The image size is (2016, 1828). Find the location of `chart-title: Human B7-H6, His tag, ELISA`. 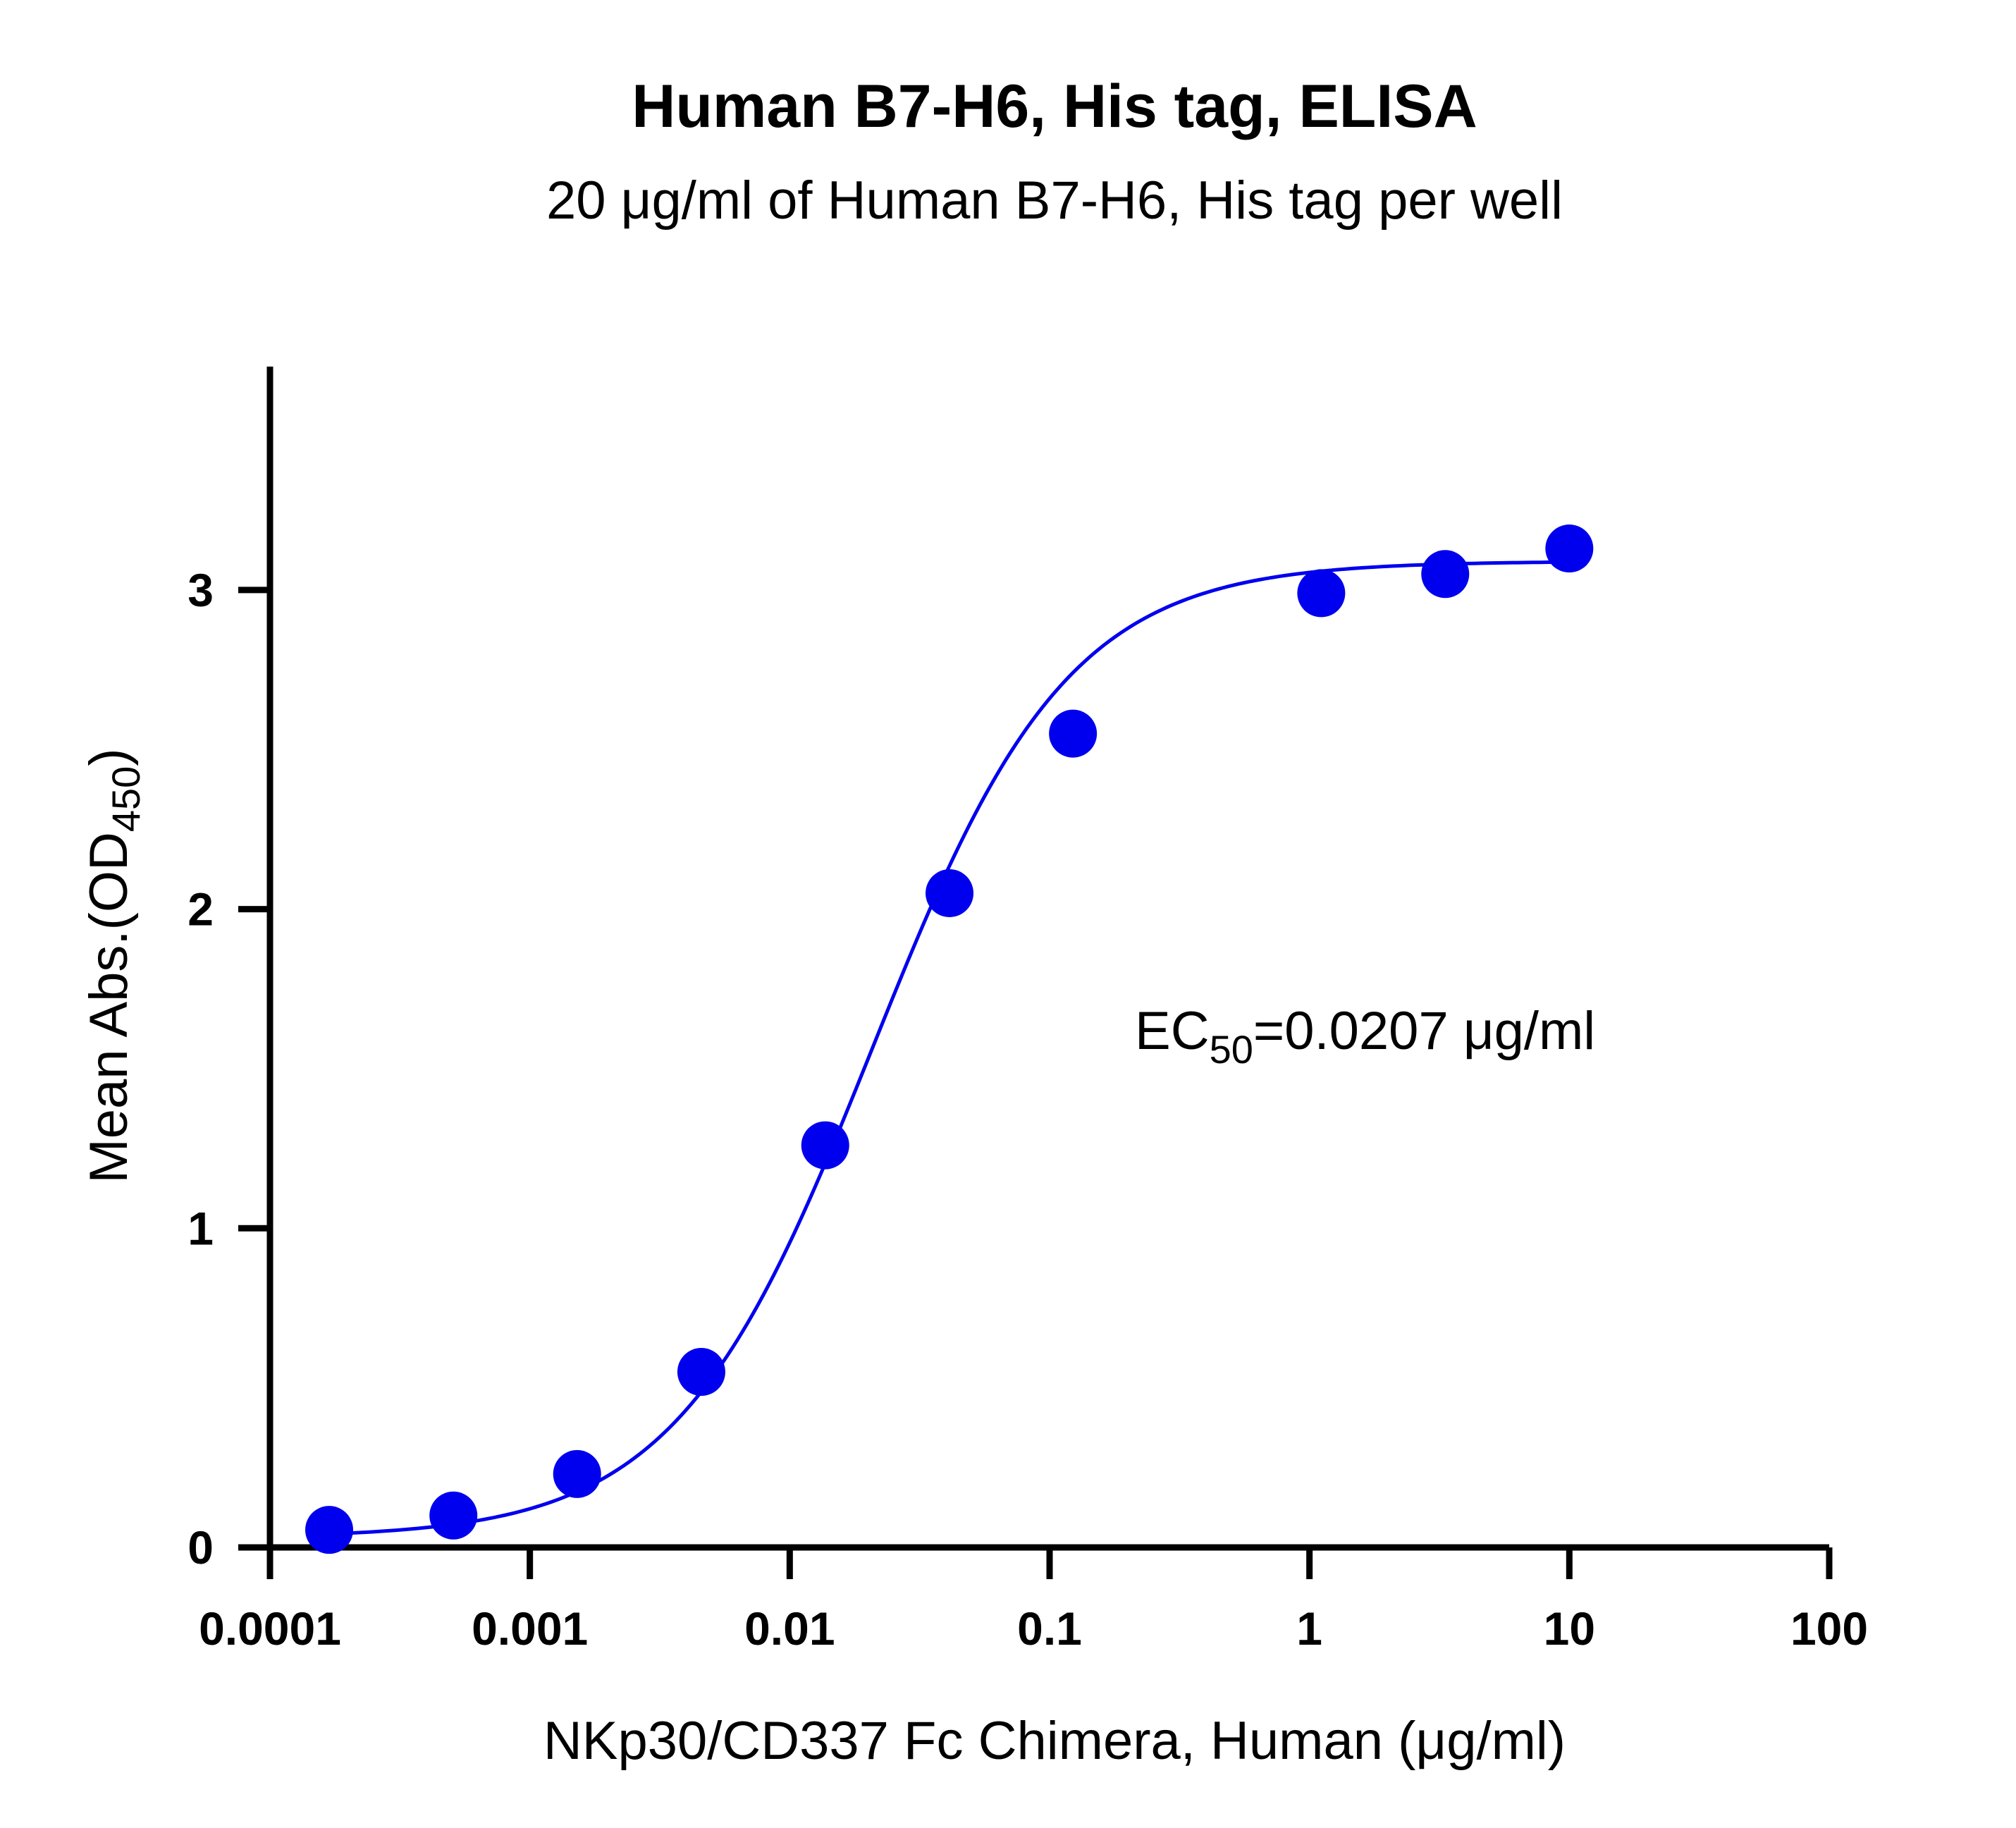

chart-title: Human B7-H6, His tag, ELISA is located at coordinates (1054, 106).